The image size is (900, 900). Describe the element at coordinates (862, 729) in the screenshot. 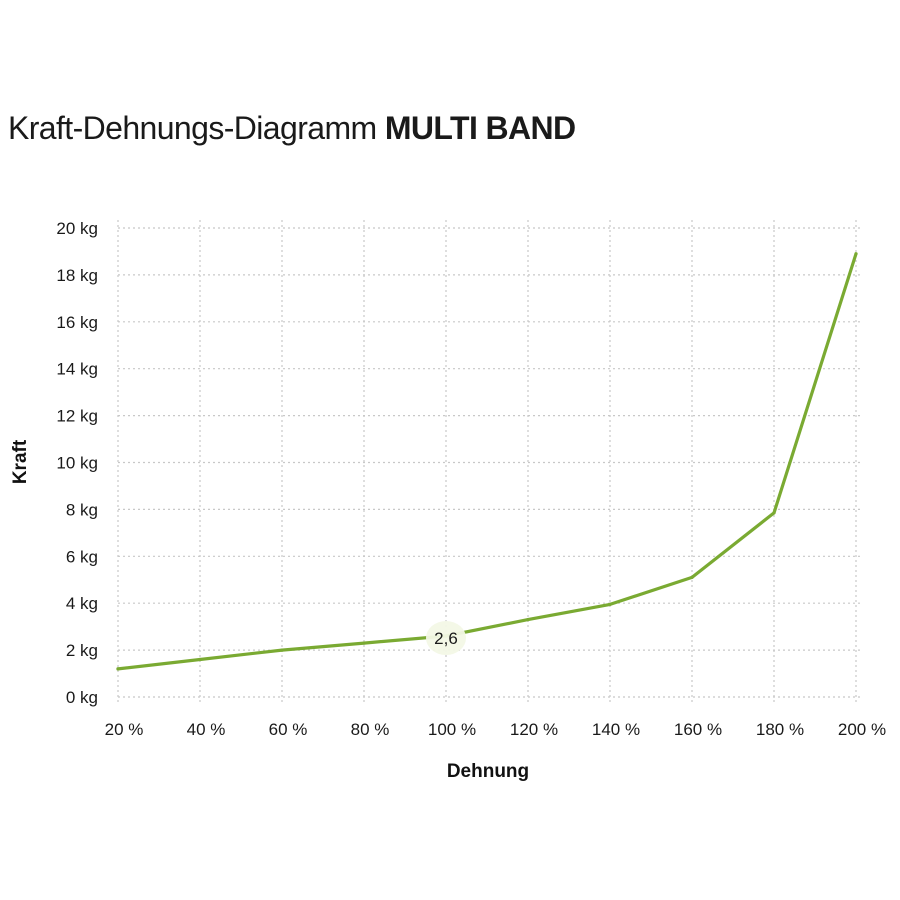

I see `x-tick-label: 200 %` at that location.